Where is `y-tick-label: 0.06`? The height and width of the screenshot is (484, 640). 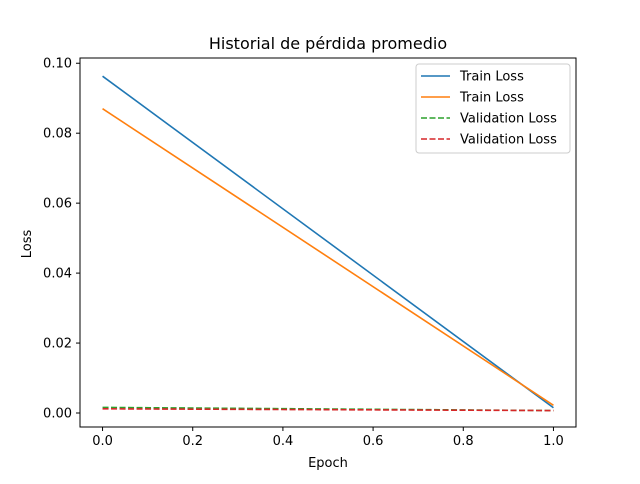 y-tick-label: 0.06 is located at coordinates (57, 204).